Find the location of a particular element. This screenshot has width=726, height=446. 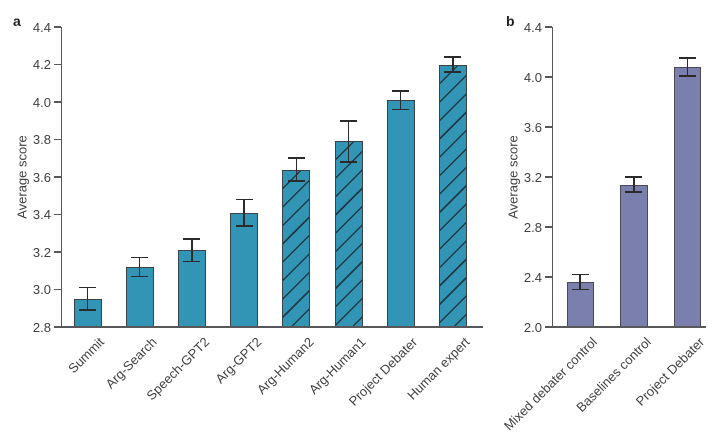

bar-arg-human1 is located at coordinates (348, 234).